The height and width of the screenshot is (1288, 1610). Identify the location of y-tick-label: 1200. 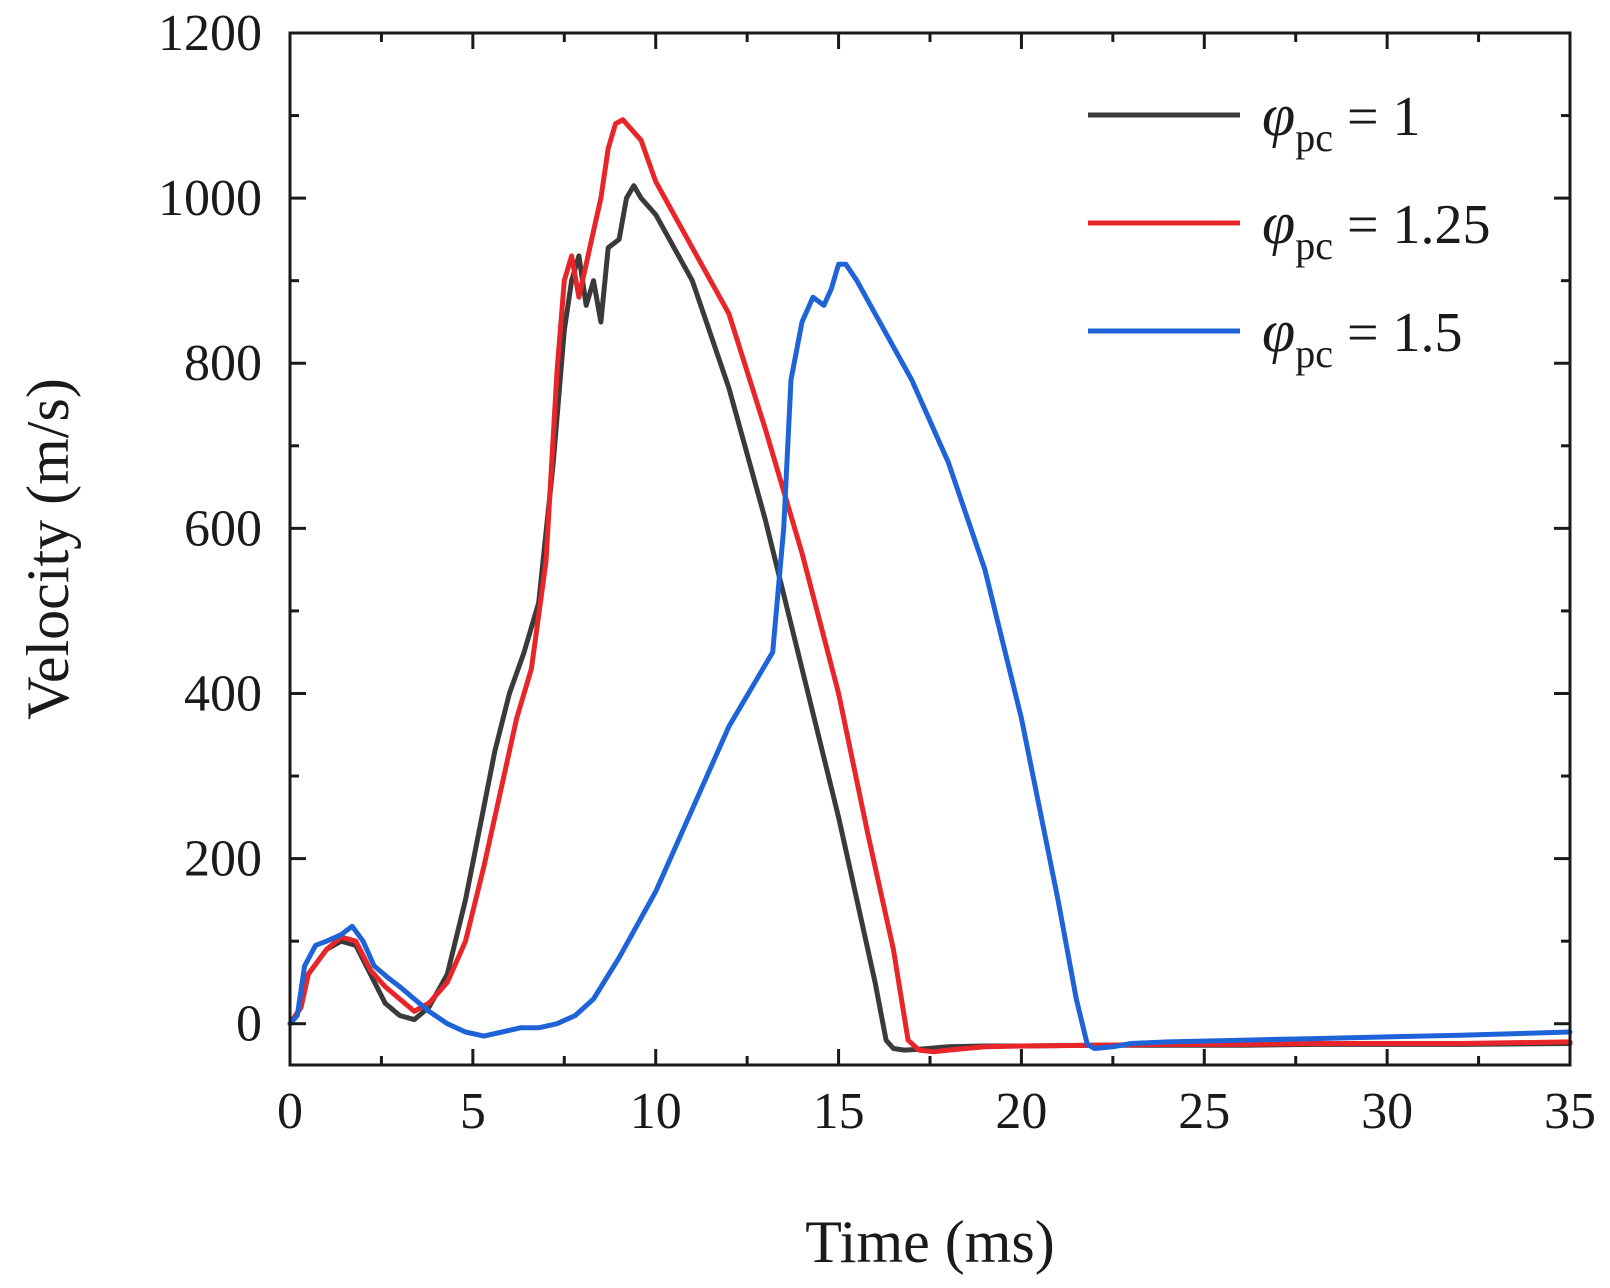
(210, 33).